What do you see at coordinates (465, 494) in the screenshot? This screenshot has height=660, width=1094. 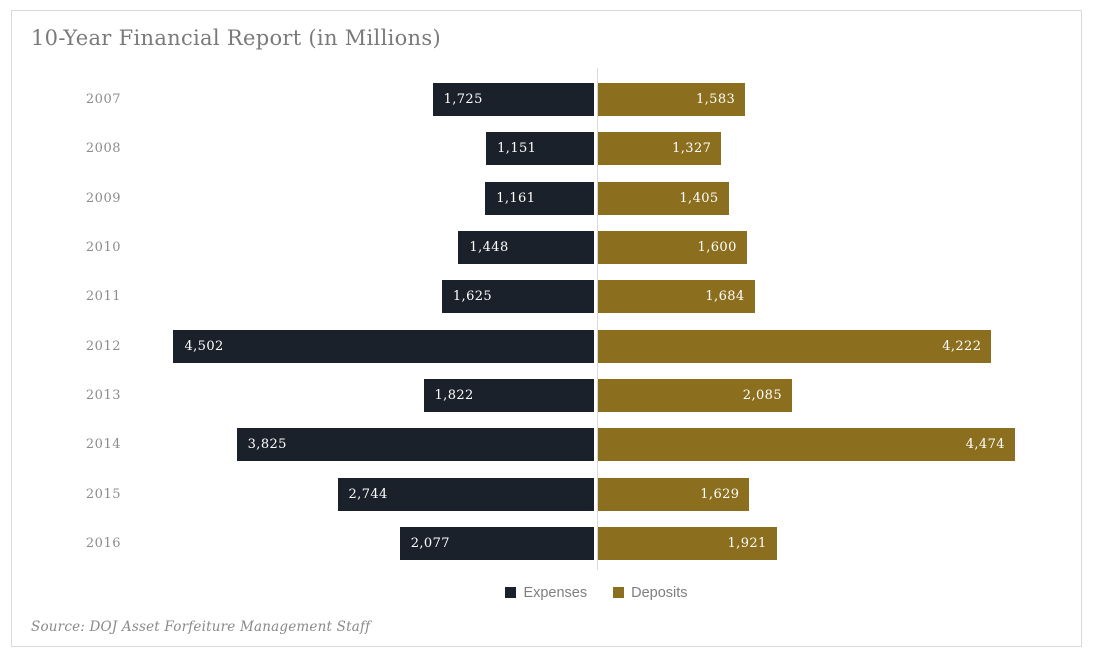 I see `expenses-bar: 2,744` at bounding box center [465, 494].